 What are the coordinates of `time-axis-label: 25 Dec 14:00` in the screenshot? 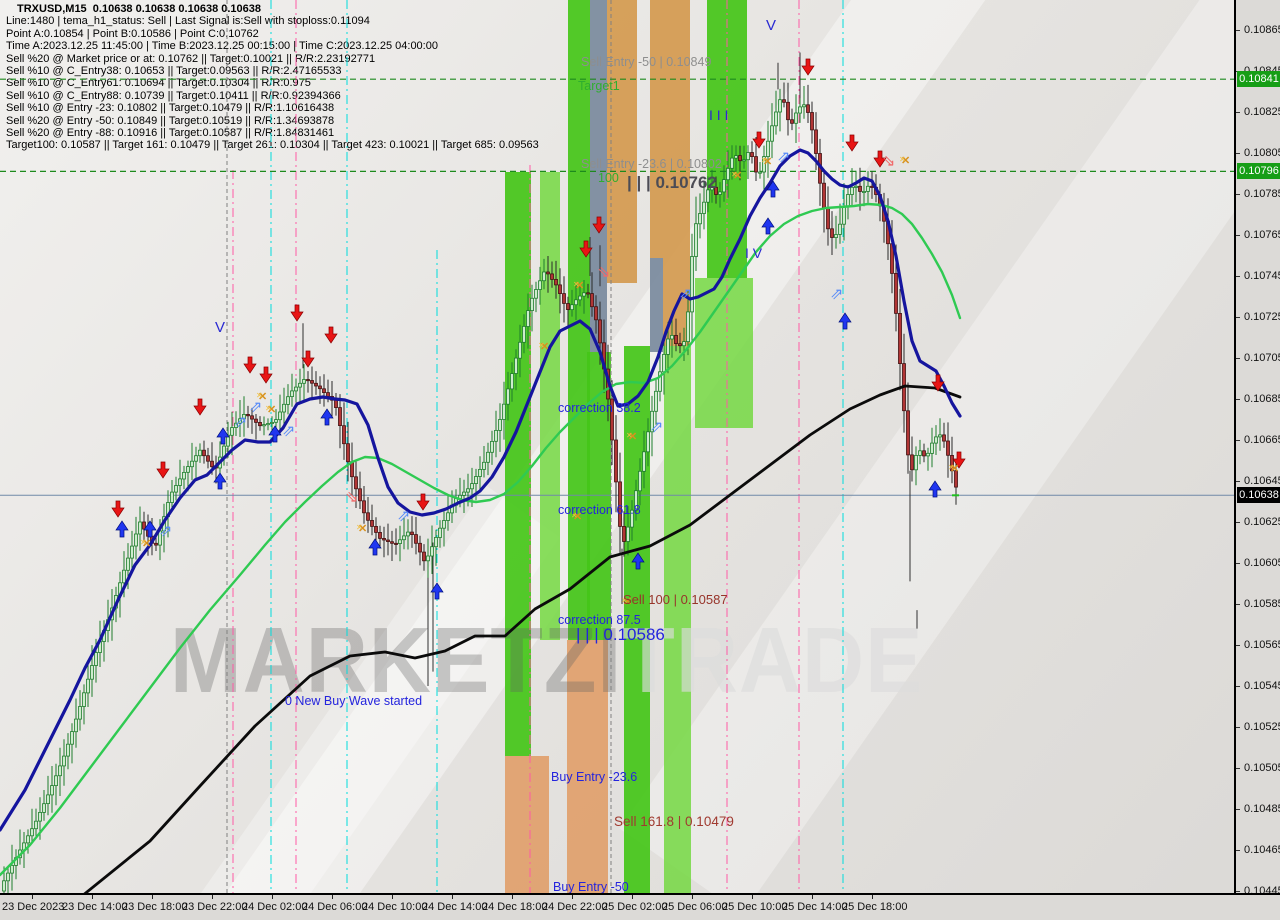 It's located at (815, 907).